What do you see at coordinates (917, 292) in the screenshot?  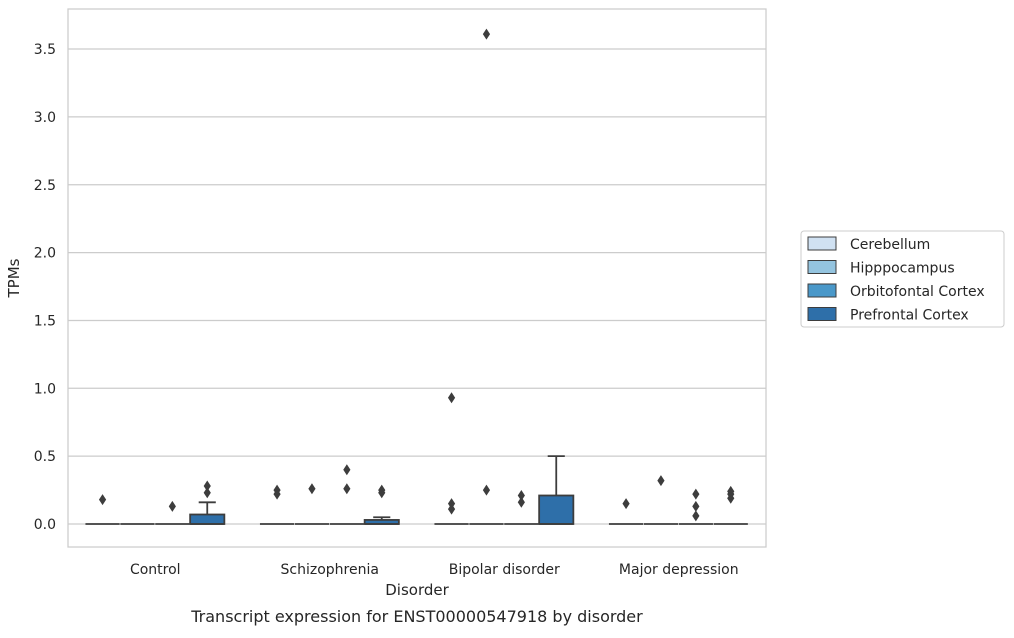 I see `legend-label: Orbitofontal Cortex` at bounding box center [917, 292].